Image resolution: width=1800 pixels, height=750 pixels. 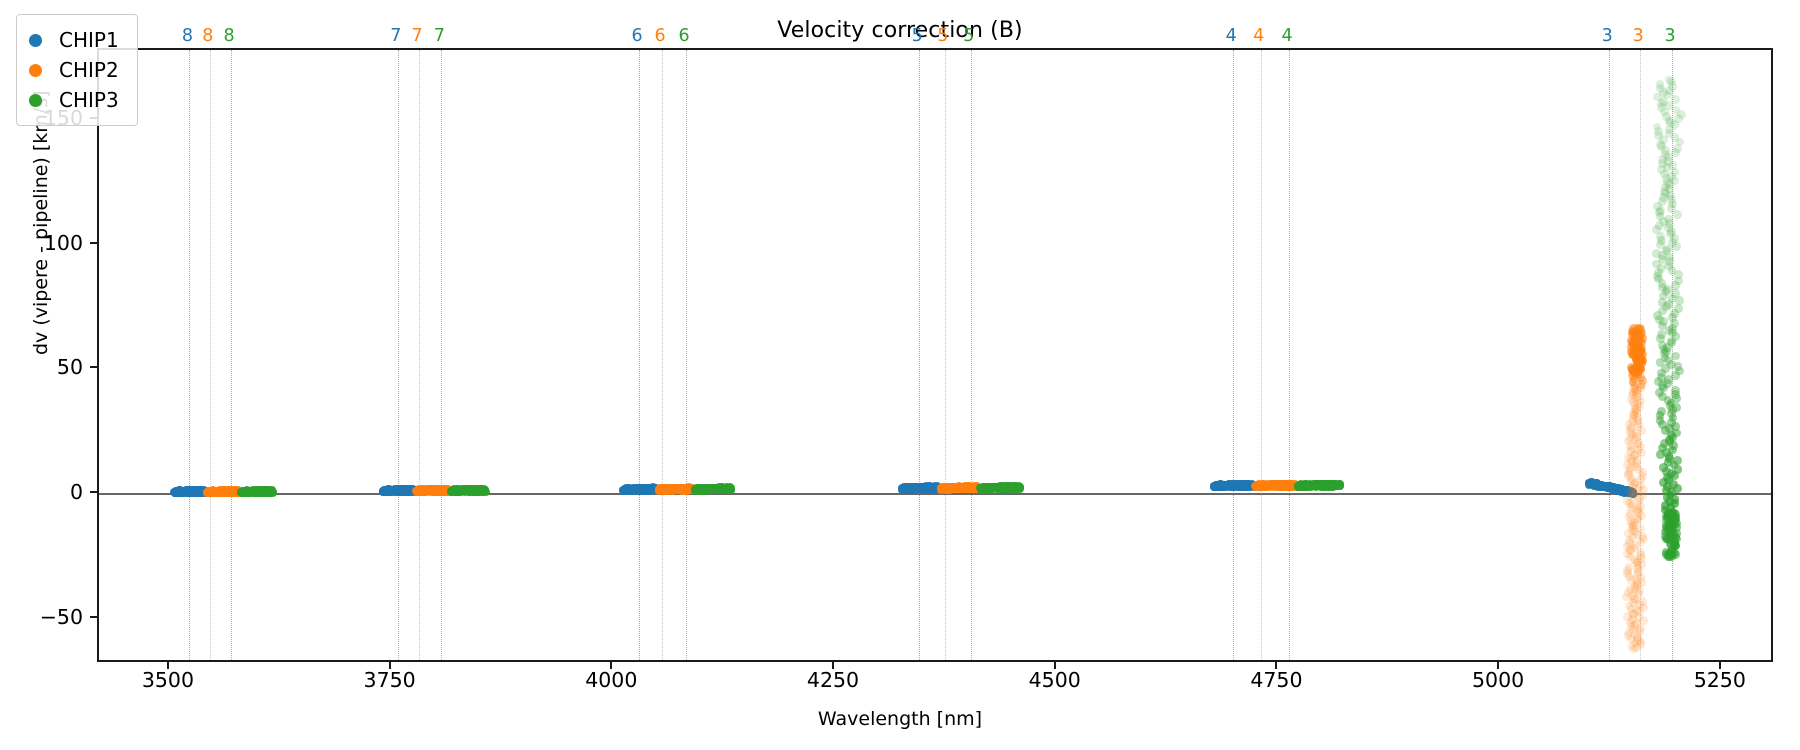 I want to click on legend-marker-icon, so click(x=35, y=70).